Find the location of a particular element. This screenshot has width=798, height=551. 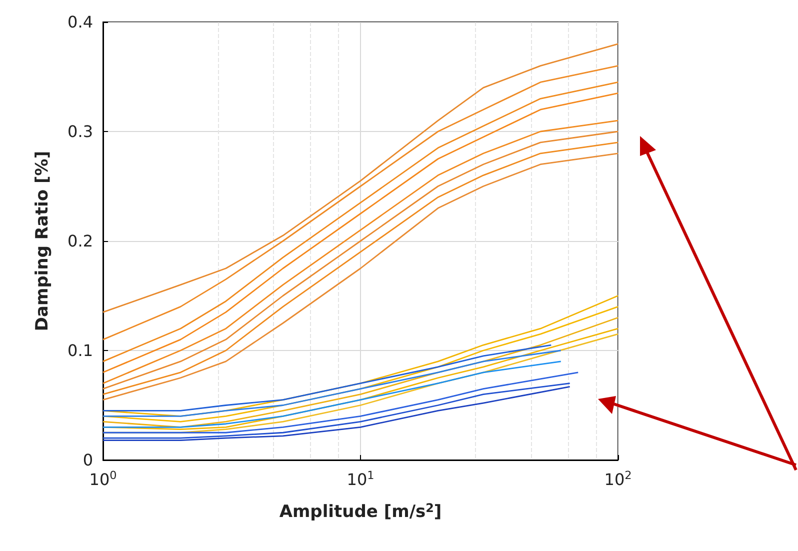

y-tick-label: 0.4 is located at coordinates (80, 22).